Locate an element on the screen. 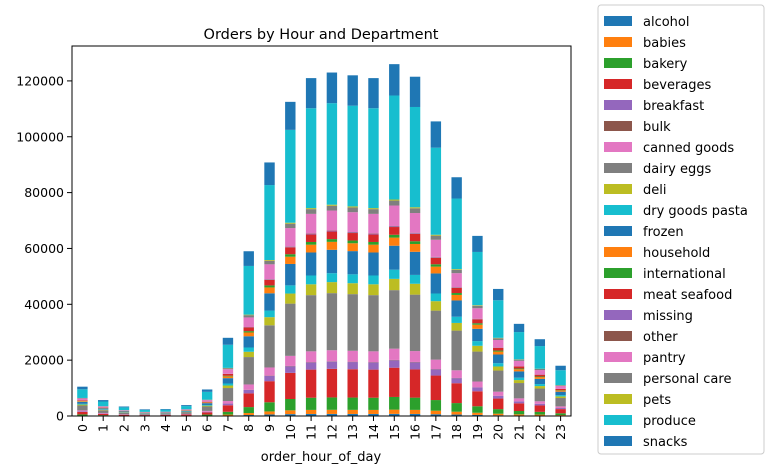 The image size is (770, 473). y-tick-label: 80000 is located at coordinates (44, 192).